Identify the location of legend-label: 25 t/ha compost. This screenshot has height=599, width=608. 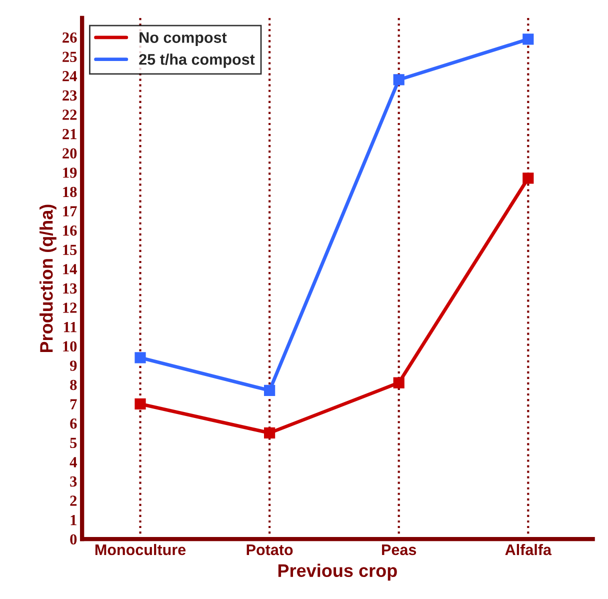
(197, 61).